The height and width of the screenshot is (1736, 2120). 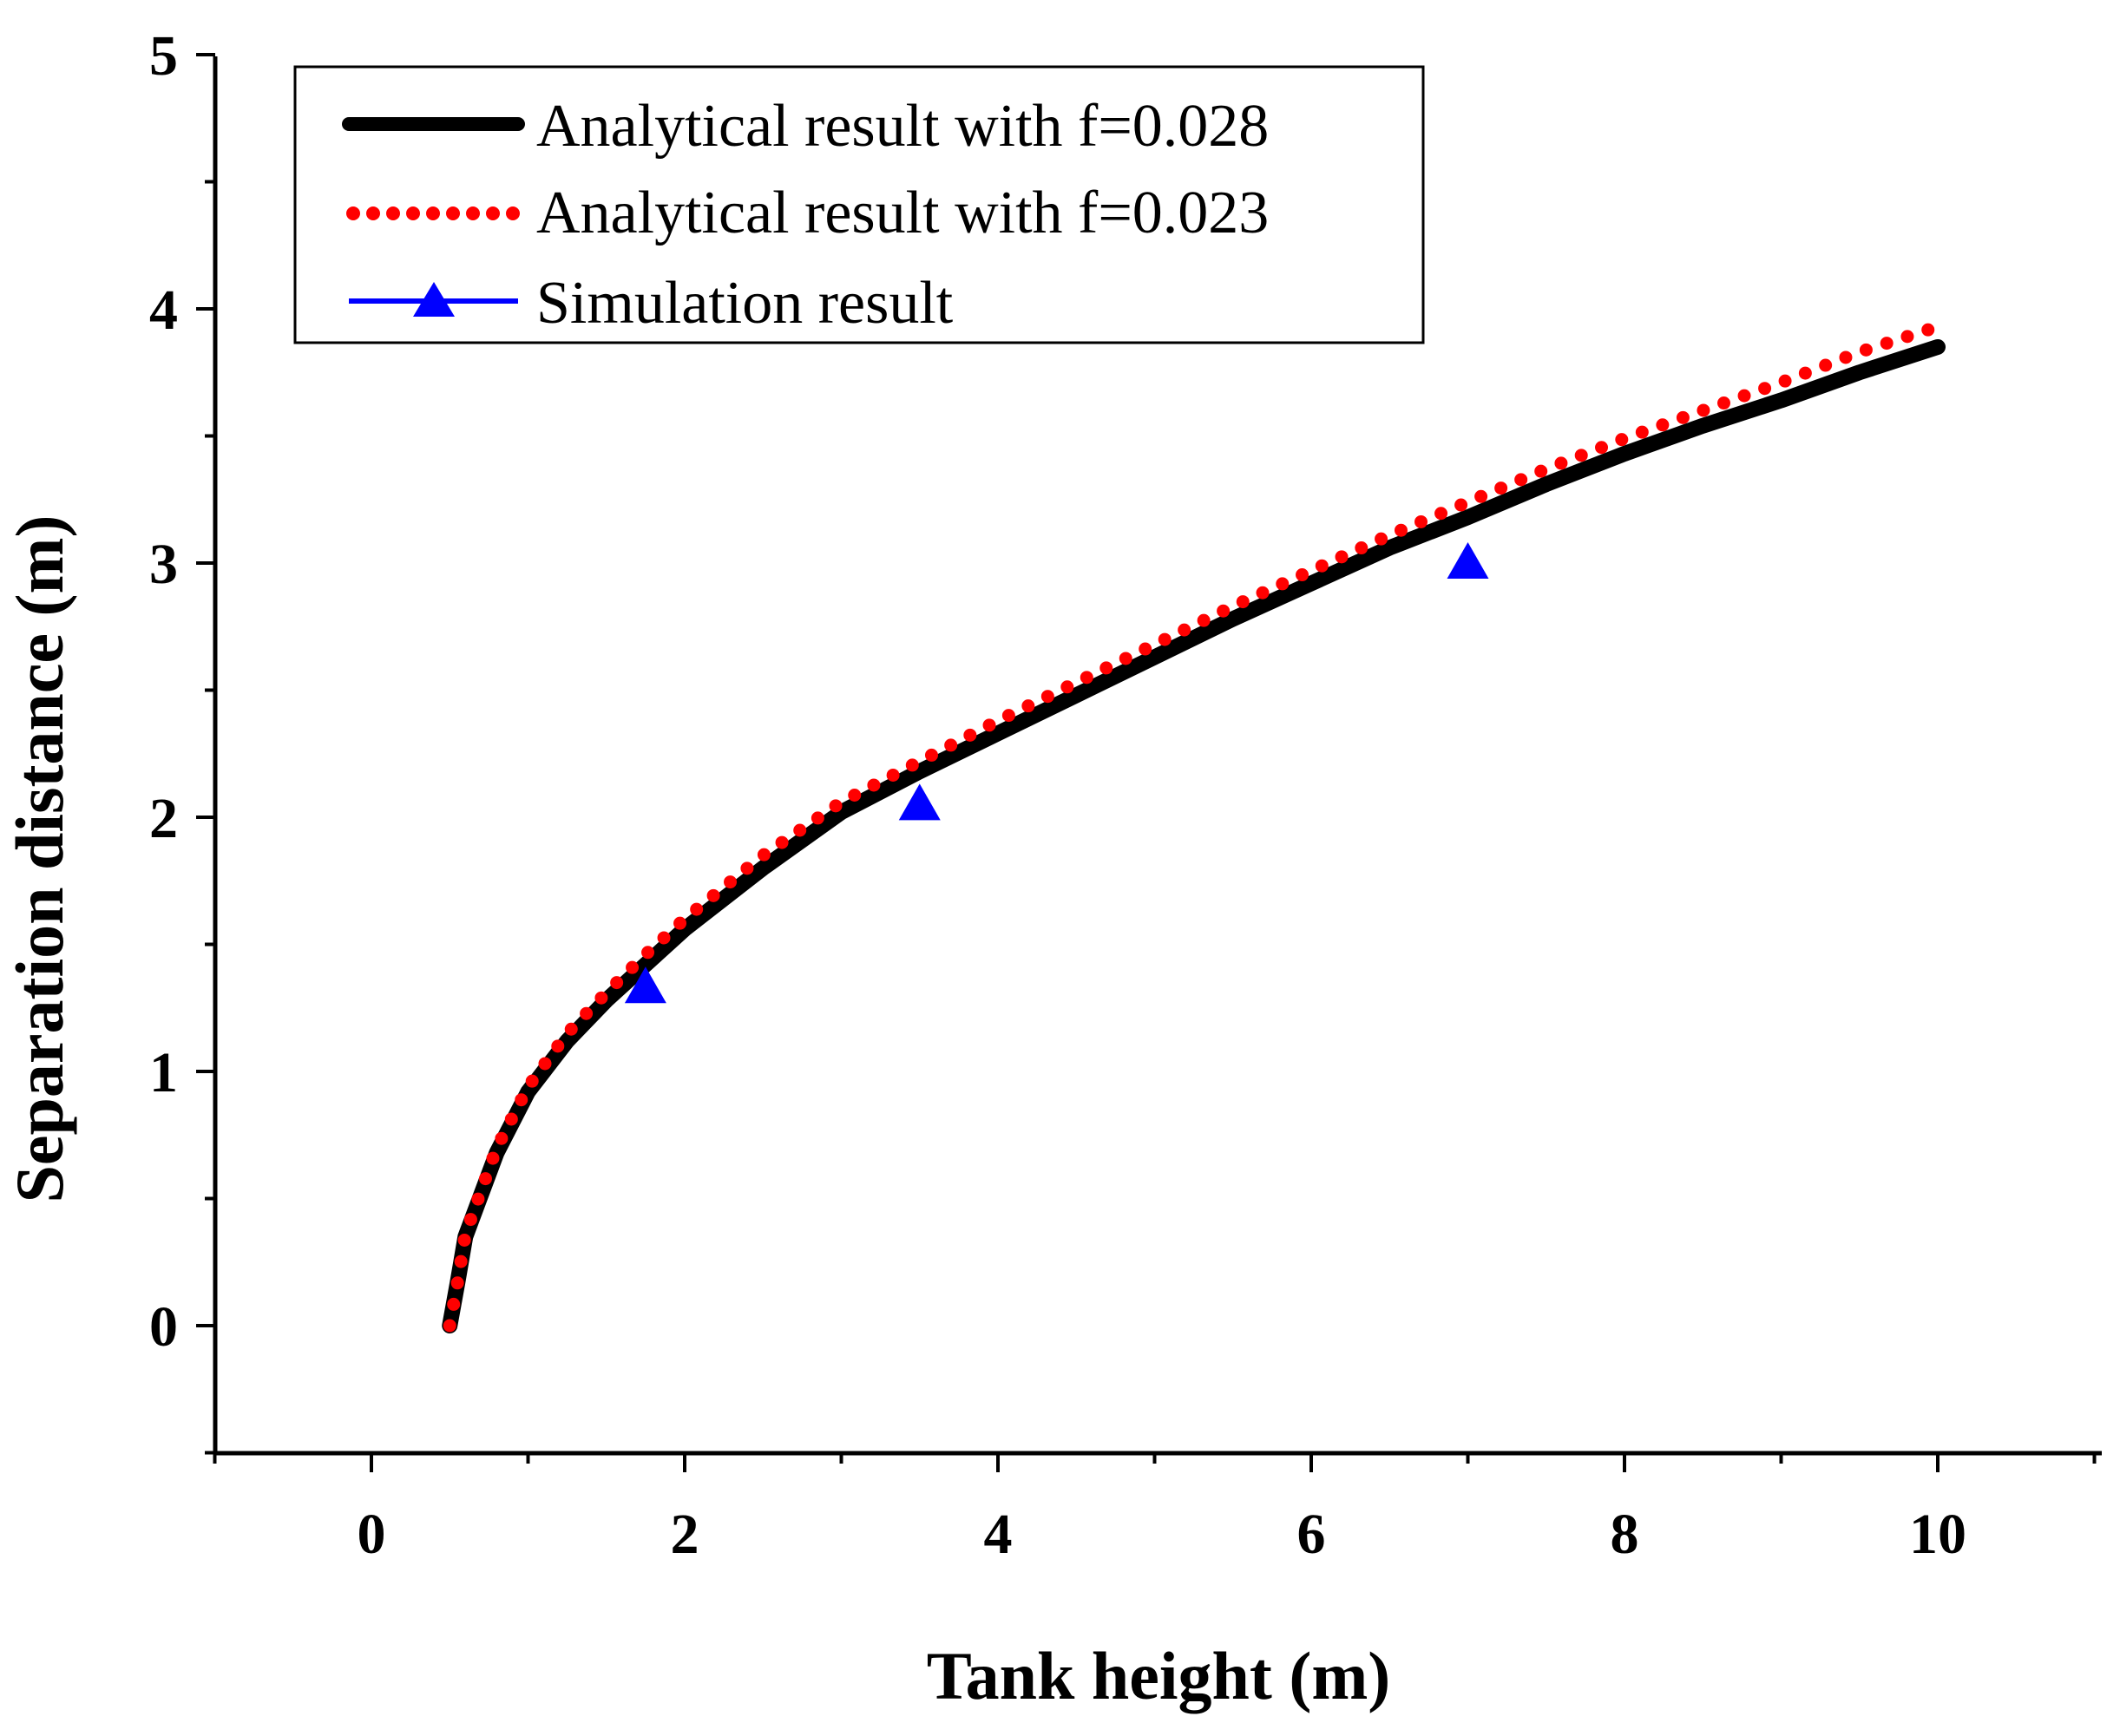 What do you see at coordinates (902, 127) in the screenshot?
I see `legend-label-analytical-f028: Analytical result with f=0.028` at bounding box center [902, 127].